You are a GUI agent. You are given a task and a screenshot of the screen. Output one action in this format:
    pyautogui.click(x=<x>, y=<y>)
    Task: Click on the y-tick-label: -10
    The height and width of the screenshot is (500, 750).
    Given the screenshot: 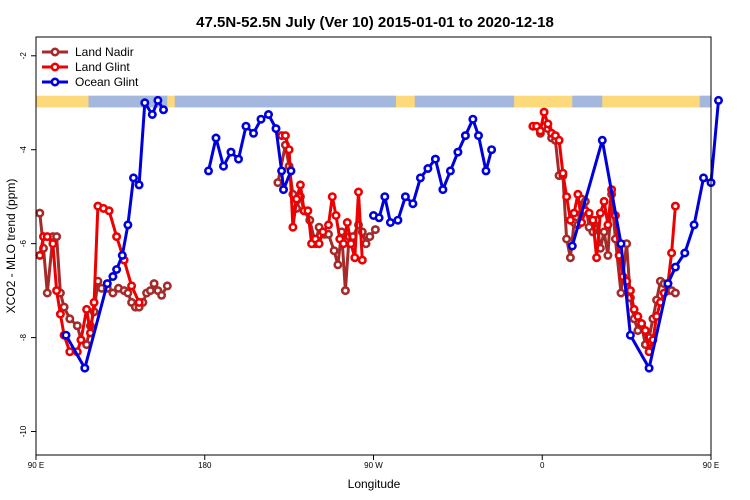 What is the action you would take?
    pyautogui.click(x=23, y=431)
    